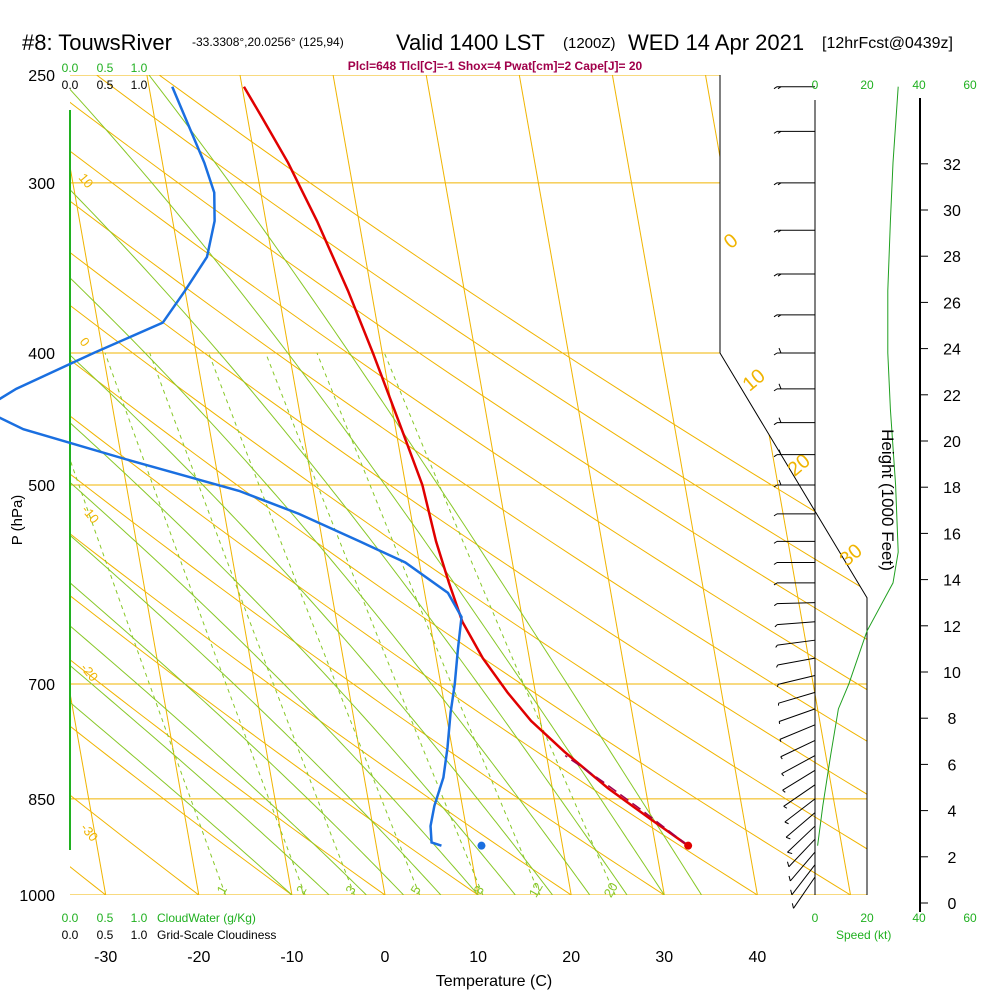 Image resolution: width=1000 pixels, height=1005 pixels. Describe the element at coordinates (385, 957) in the screenshot. I see `temperature-tick-label: 0` at that location.